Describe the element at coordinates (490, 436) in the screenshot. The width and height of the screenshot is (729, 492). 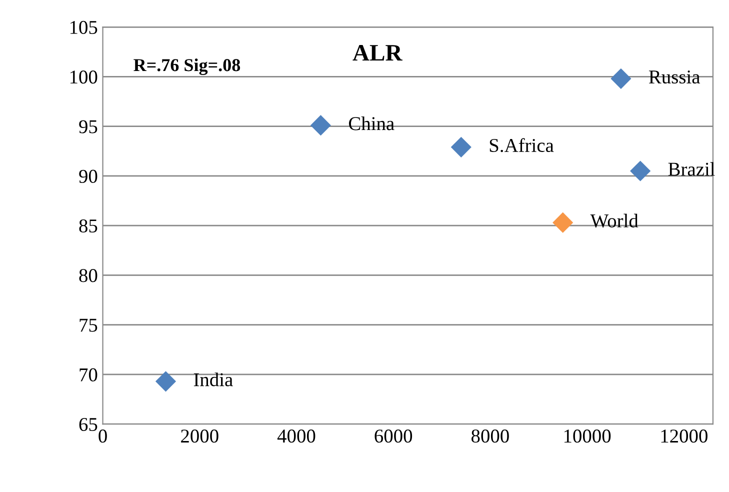
I see `x-tick-label: 8000` at that location.